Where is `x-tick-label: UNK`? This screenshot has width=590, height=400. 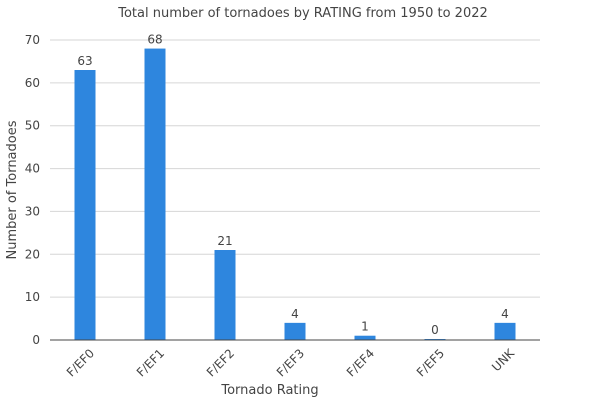
x-tick-label: UNK is located at coordinates (503, 359).